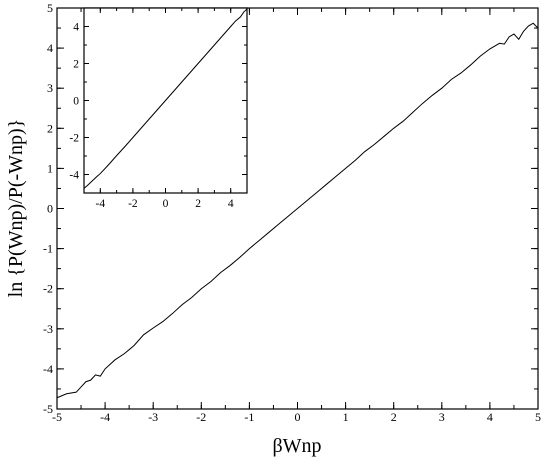 This screenshot has width=541, height=460. Describe the element at coordinates (76, 28) in the screenshot. I see `inset-y-tick-label: 4` at that location.